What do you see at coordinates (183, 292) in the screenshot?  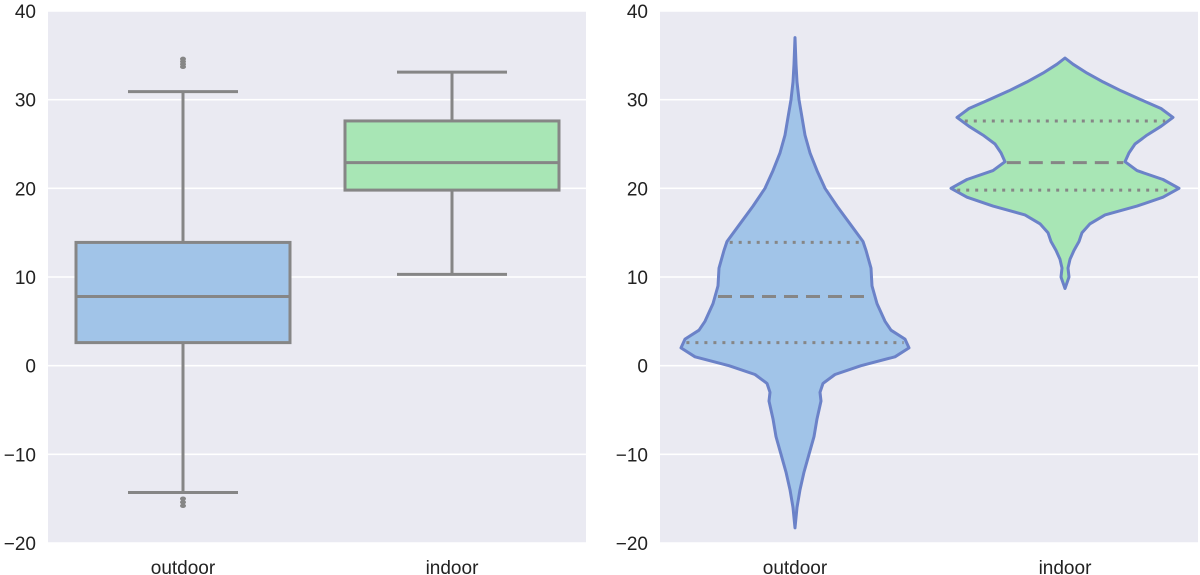 I see `box-outdoor` at bounding box center [183, 292].